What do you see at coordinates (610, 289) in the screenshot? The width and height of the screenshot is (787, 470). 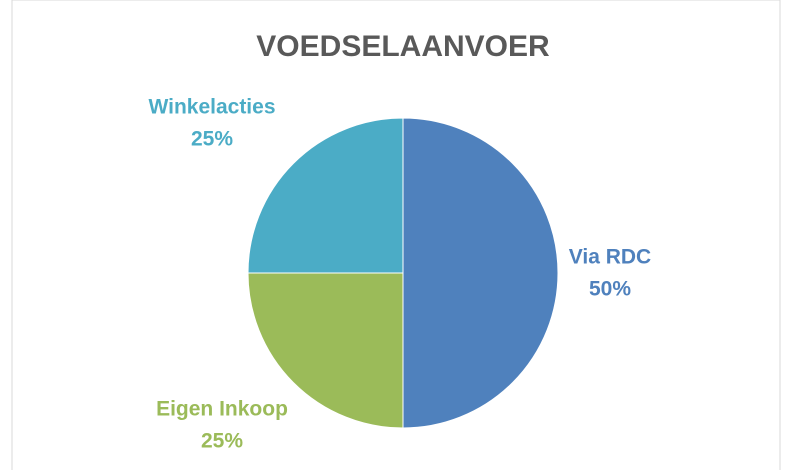 I see `slice-value-label: 50%` at bounding box center [610, 289].